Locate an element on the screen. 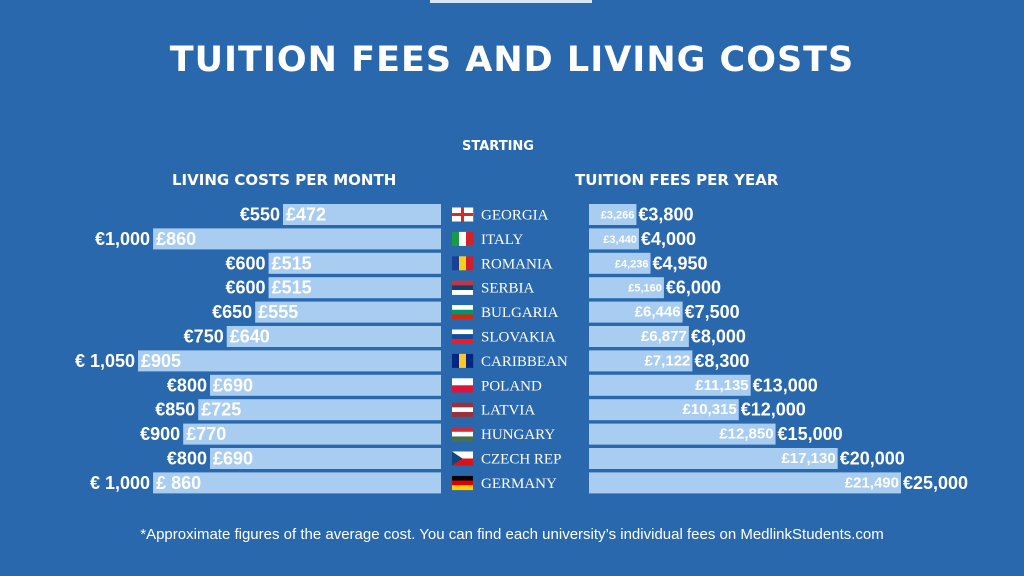 The height and width of the screenshot is (576, 1024). tuition-fee-gbp-label: £4,236 is located at coordinates (632, 264).